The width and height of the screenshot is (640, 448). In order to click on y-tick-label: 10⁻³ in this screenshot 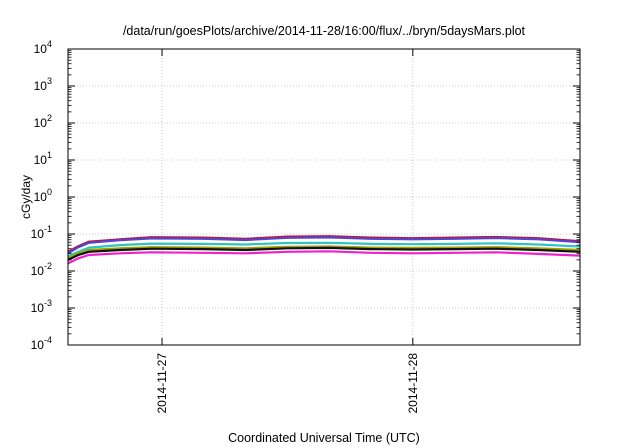, I will do `click(41, 306)`.